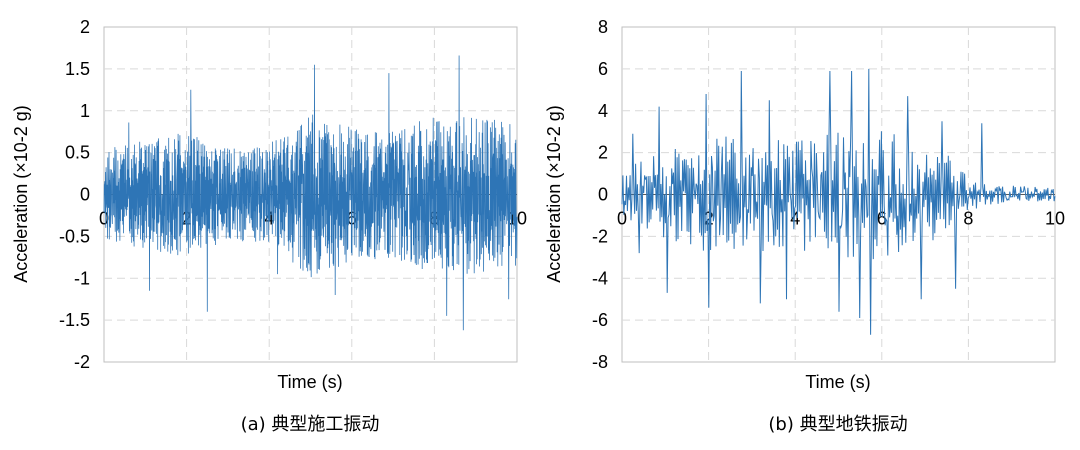 This screenshot has height=450, width=1080. What do you see at coordinates (600, 362) in the screenshot?
I see `chart-b-y-tick-label: -8` at bounding box center [600, 362].